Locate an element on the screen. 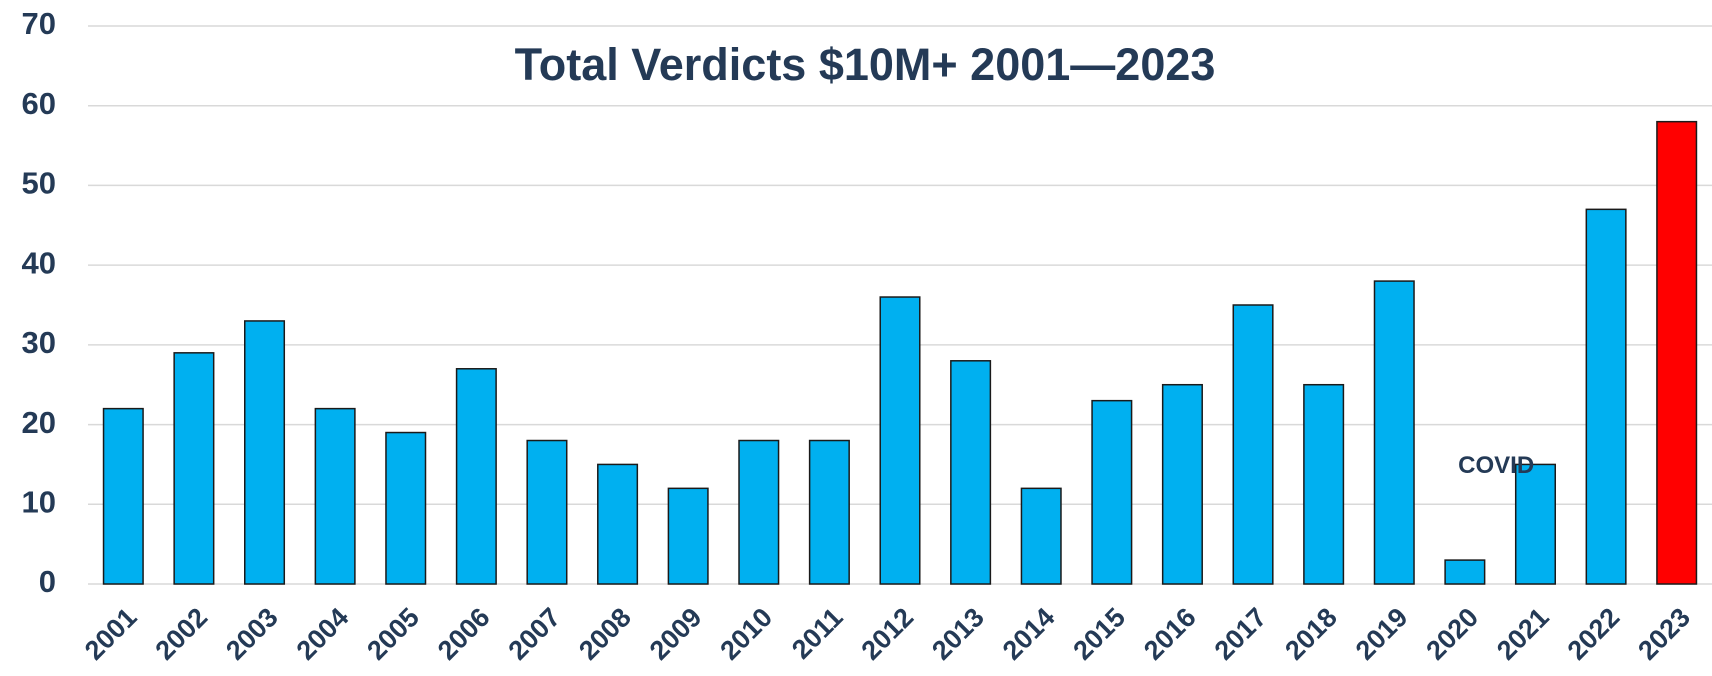 The image size is (1712, 676). x-tick-label: 2008 is located at coordinates (605, 634).